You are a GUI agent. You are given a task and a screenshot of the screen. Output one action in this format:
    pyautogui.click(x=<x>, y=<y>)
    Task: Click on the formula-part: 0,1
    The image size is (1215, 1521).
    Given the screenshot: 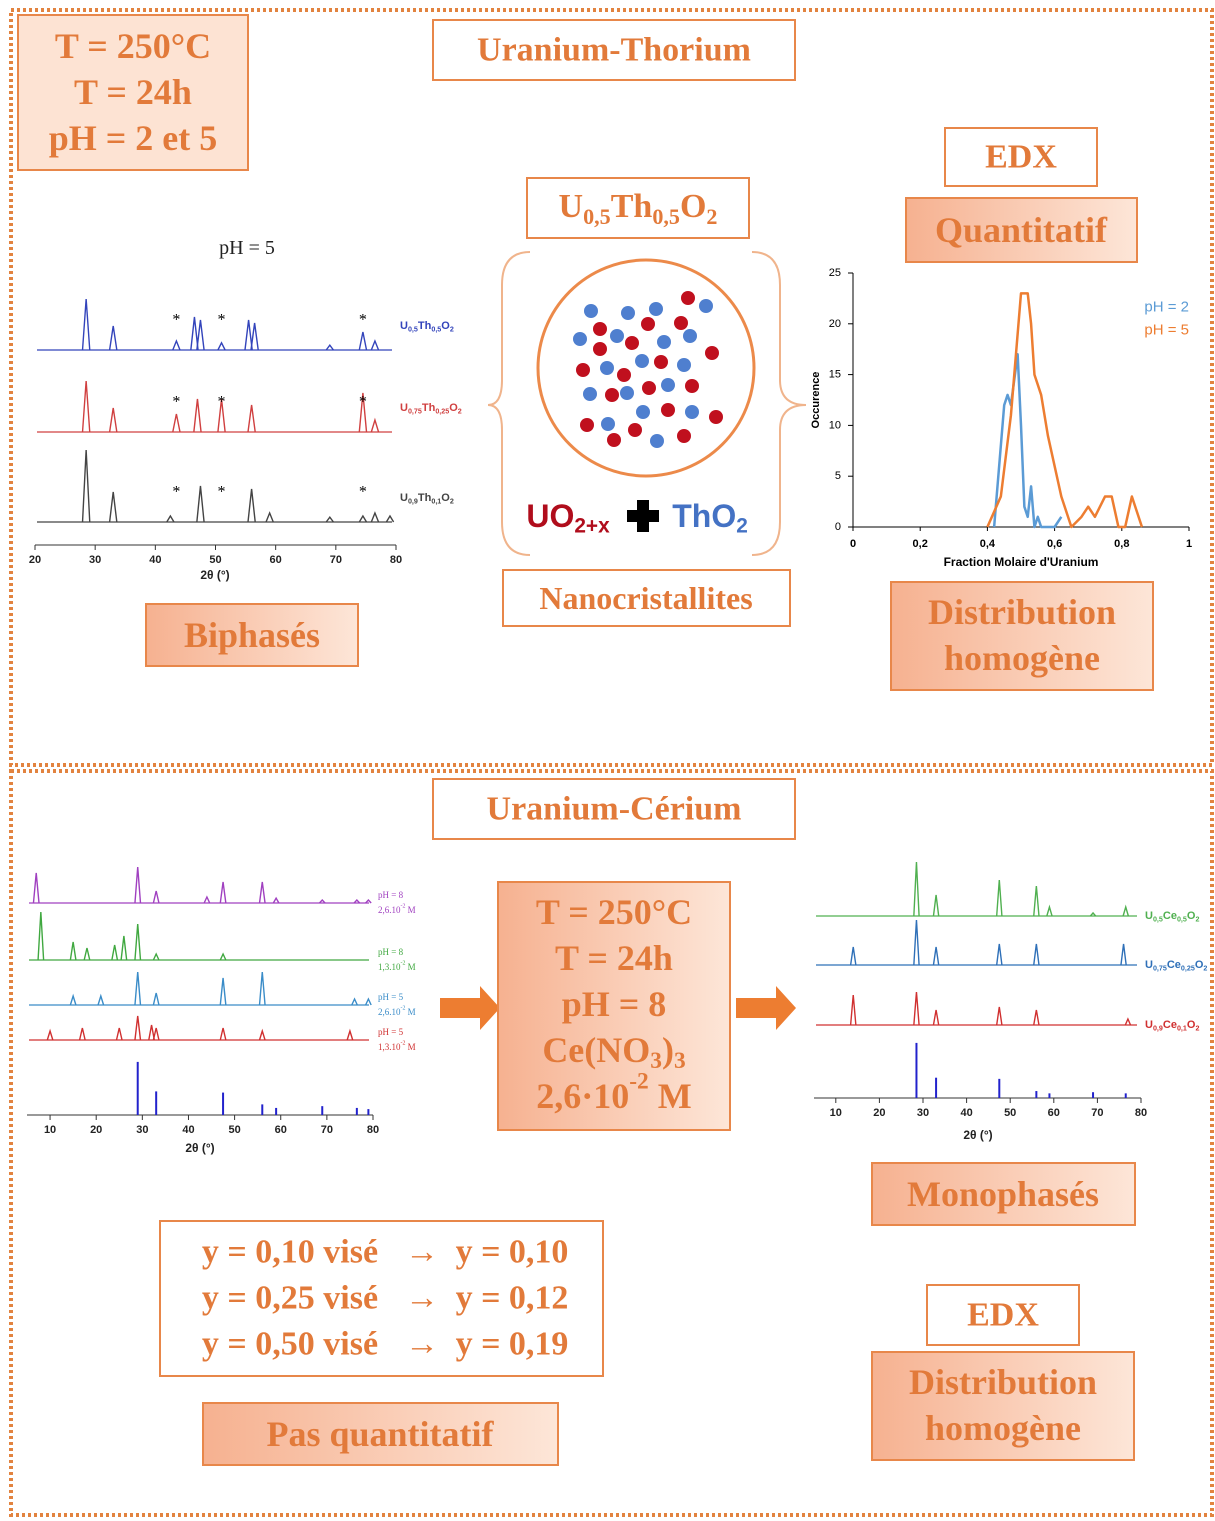 What is the action you would take?
    pyautogui.click(x=436, y=501)
    